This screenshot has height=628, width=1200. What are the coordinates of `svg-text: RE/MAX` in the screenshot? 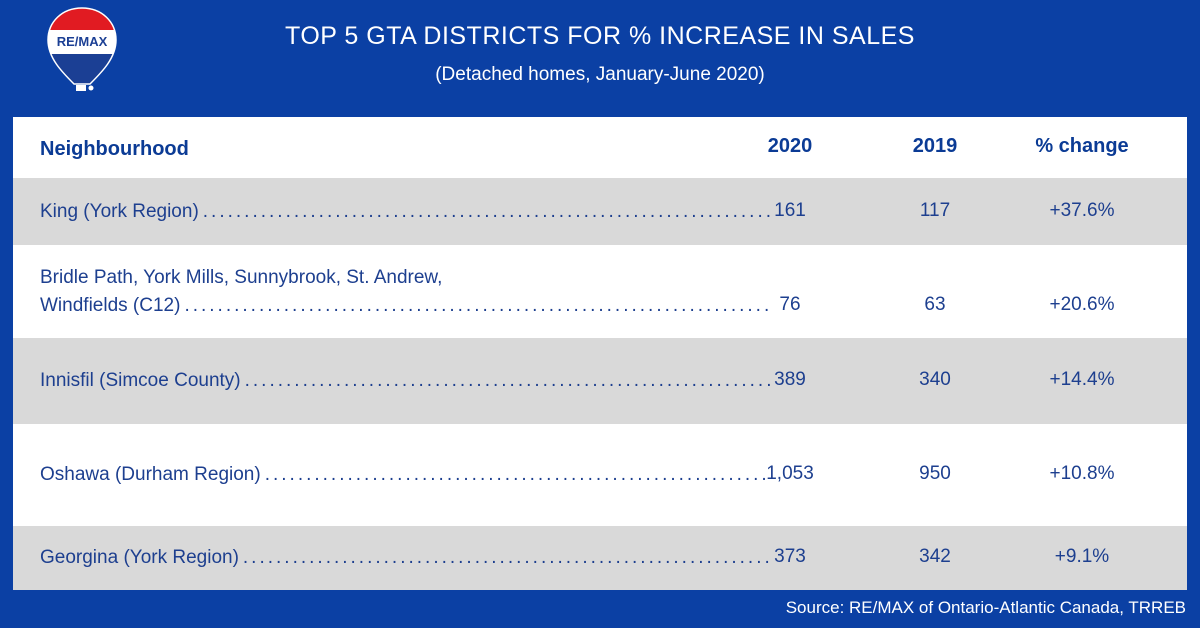 It's located at (82, 41).